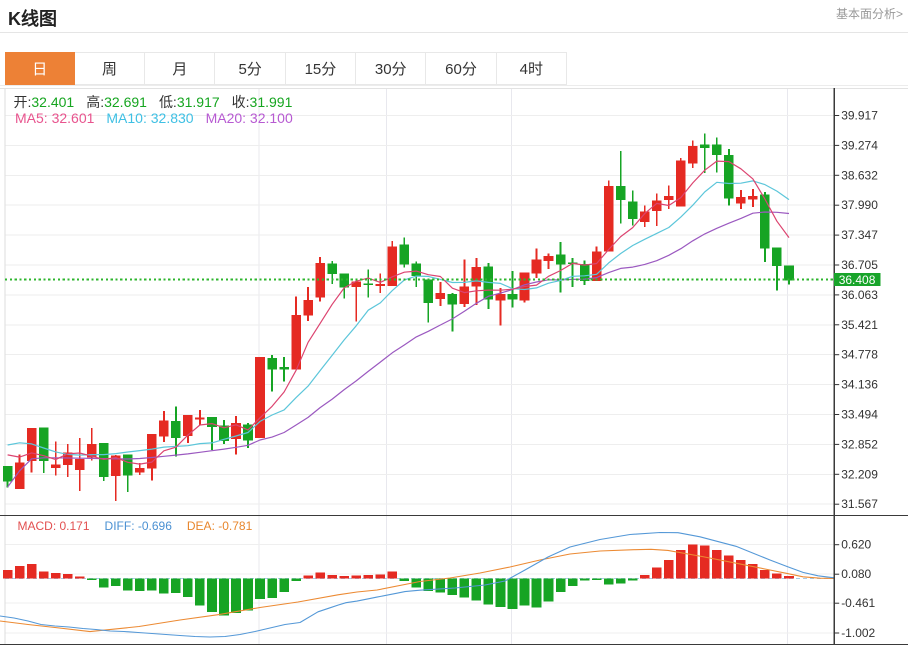  Describe the element at coordinates (859, 385) in the screenshot. I see `svg-text: 34.136` at that location.